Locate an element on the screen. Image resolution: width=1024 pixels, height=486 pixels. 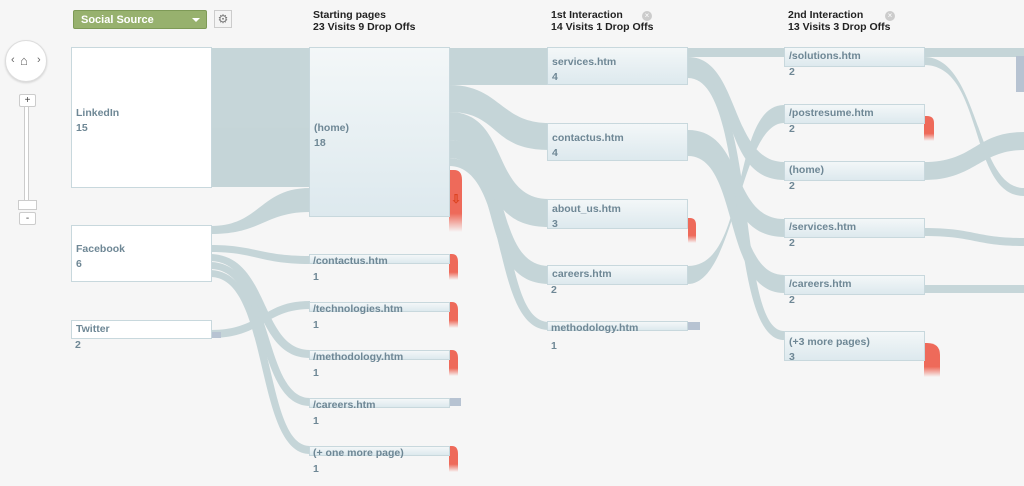
page-node-methodology is located at coordinates (379, 355).